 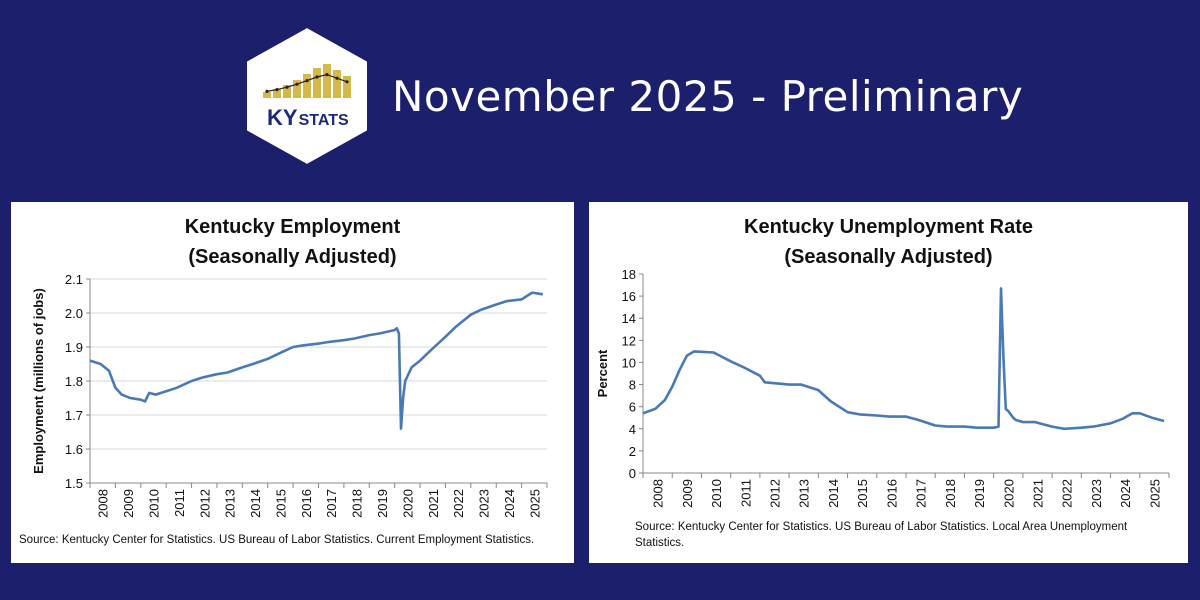 I want to click on page-title: November 2025 - Preliminary, so click(x=708, y=96).